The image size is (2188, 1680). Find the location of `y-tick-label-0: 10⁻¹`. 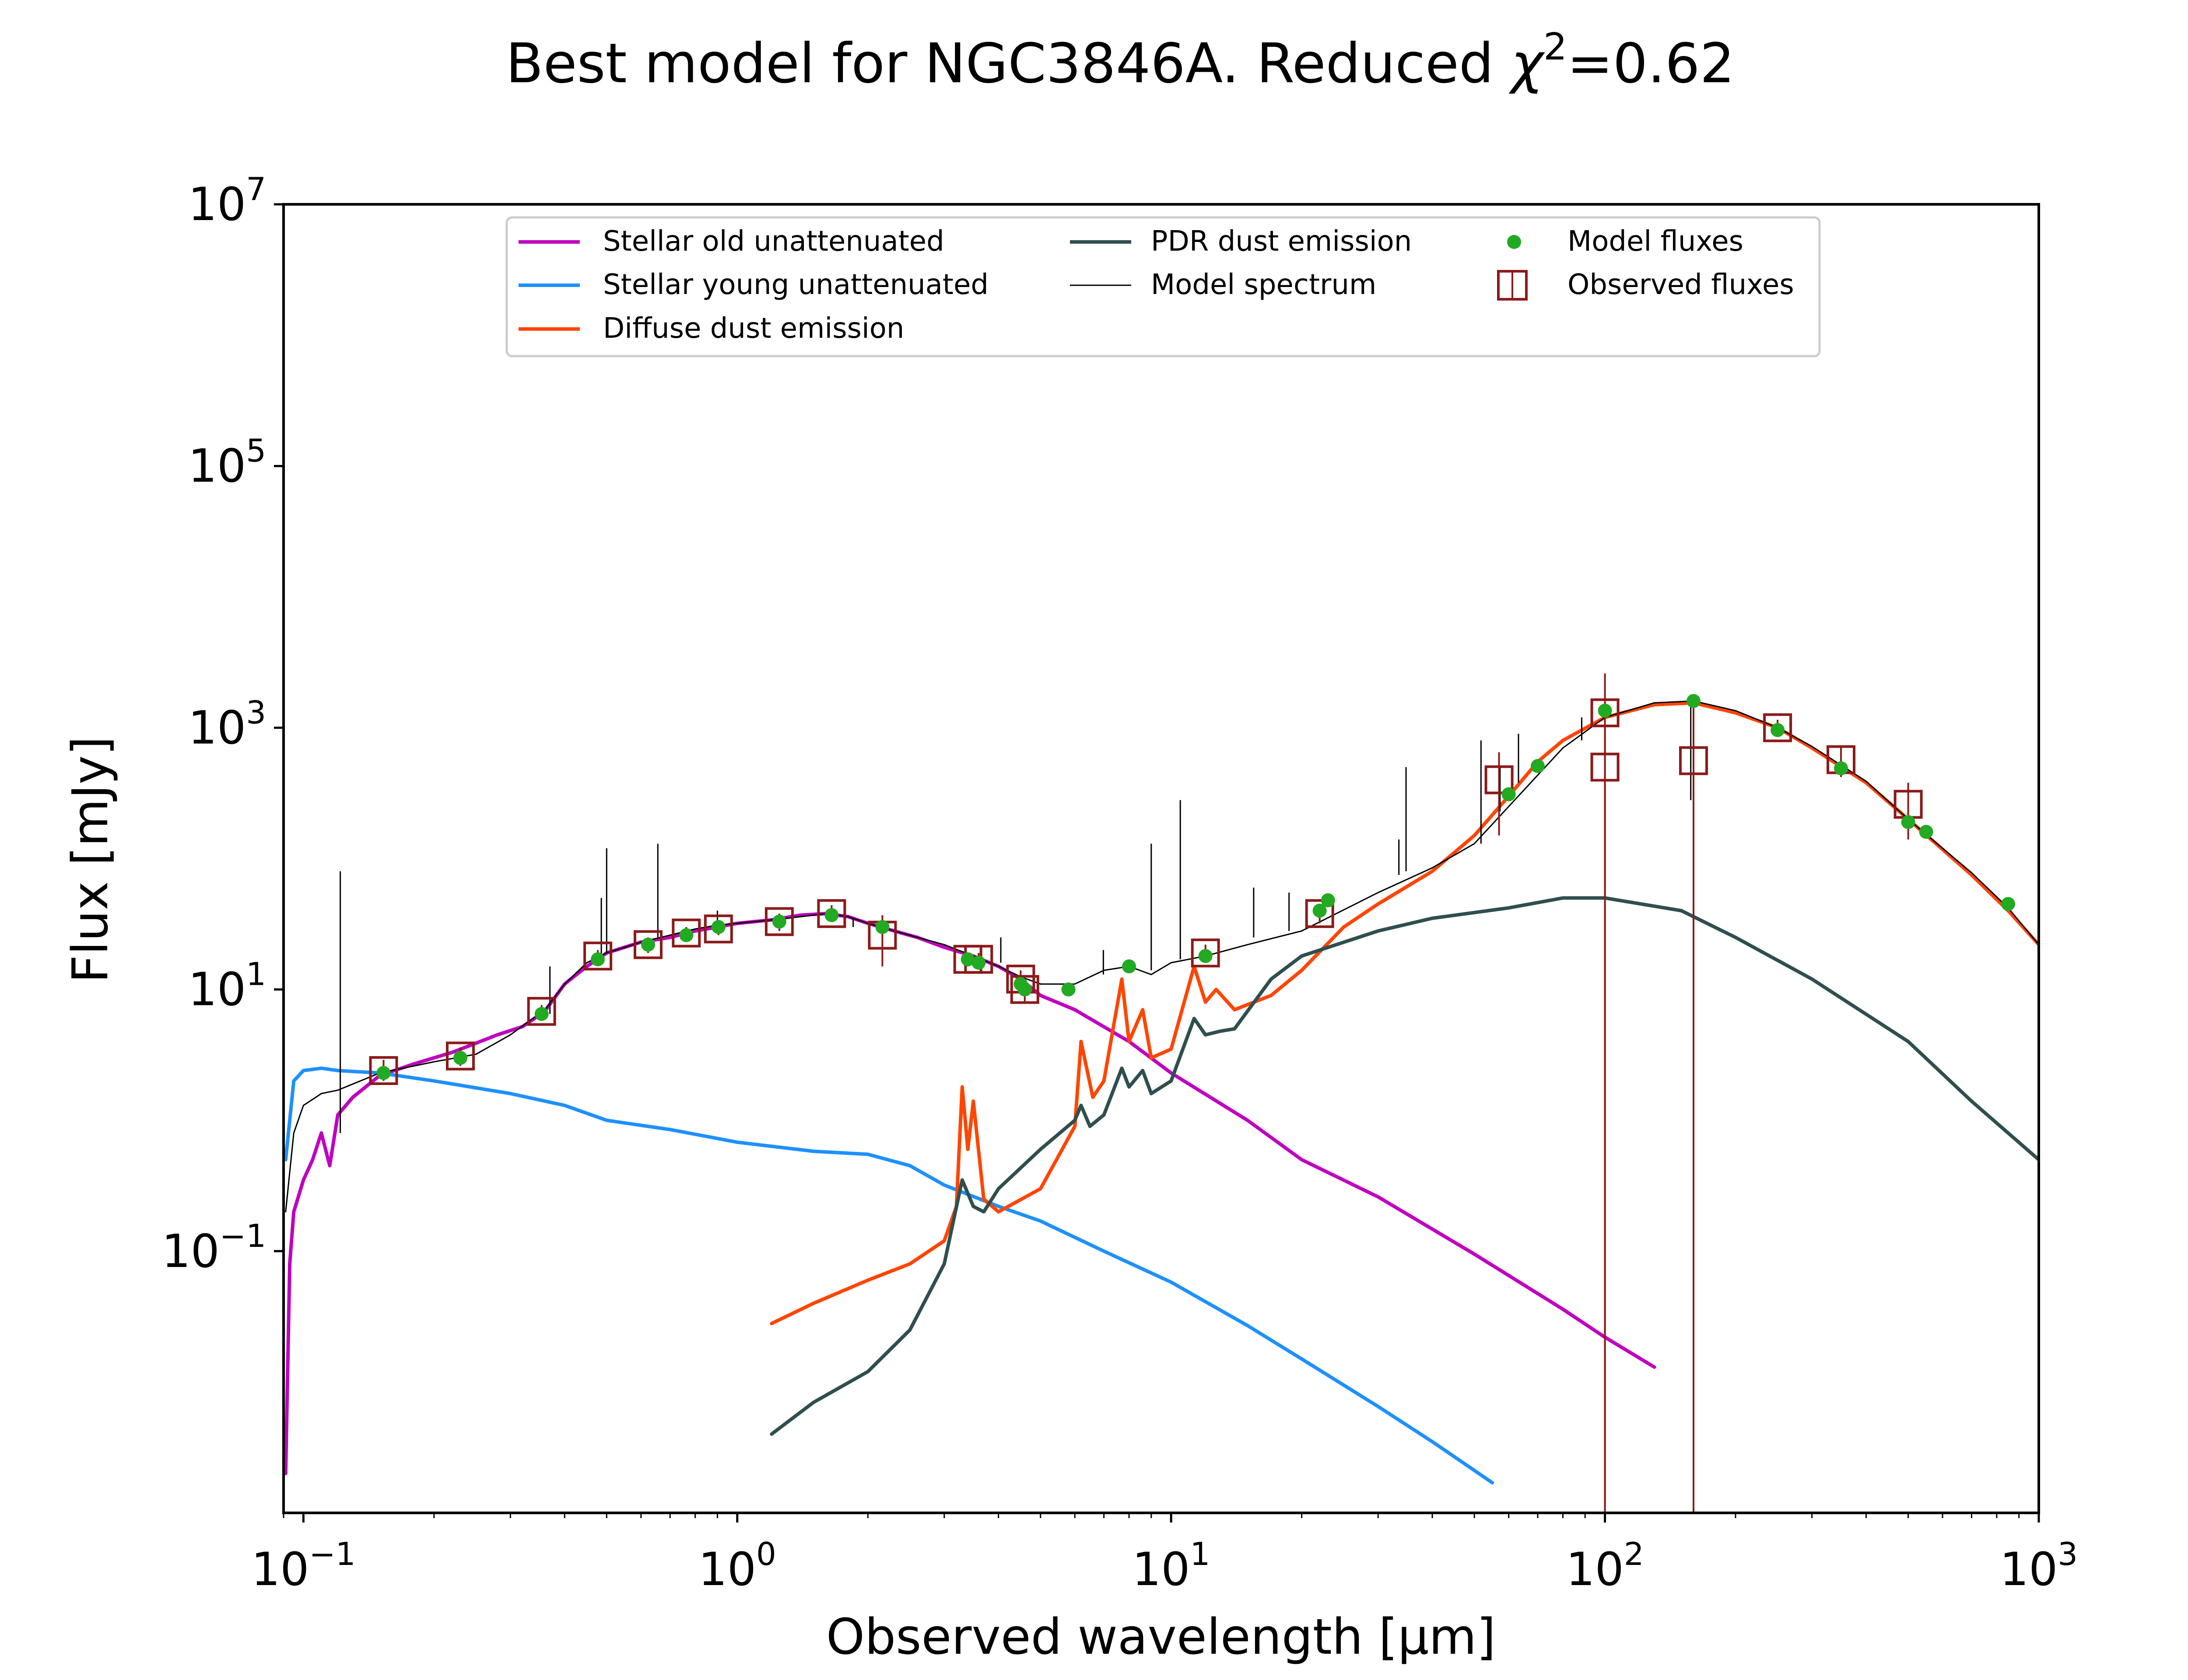

y-tick-label-0: 10⁻¹ is located at coordinates (214, 1248).